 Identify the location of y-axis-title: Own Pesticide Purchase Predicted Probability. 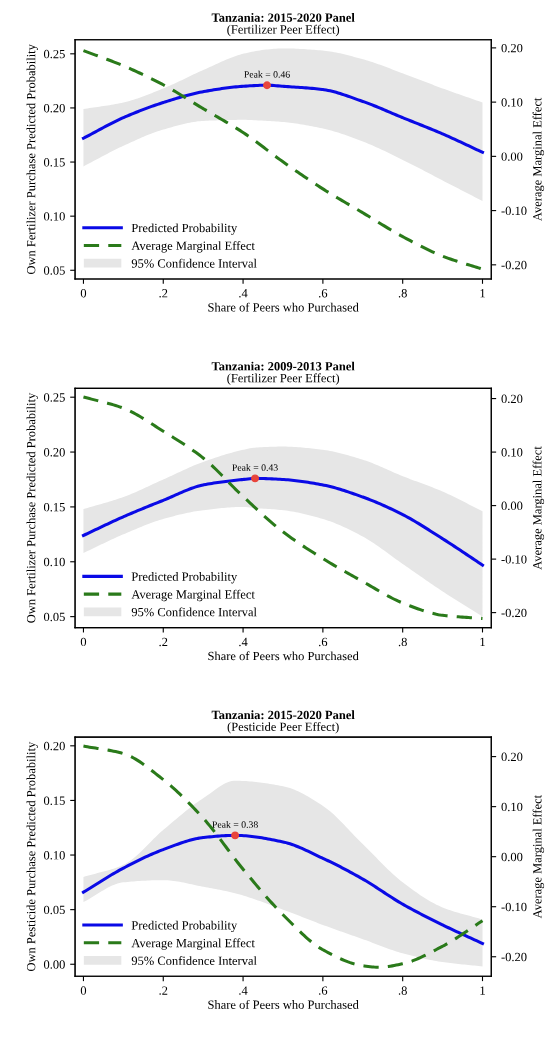
(32, 856).